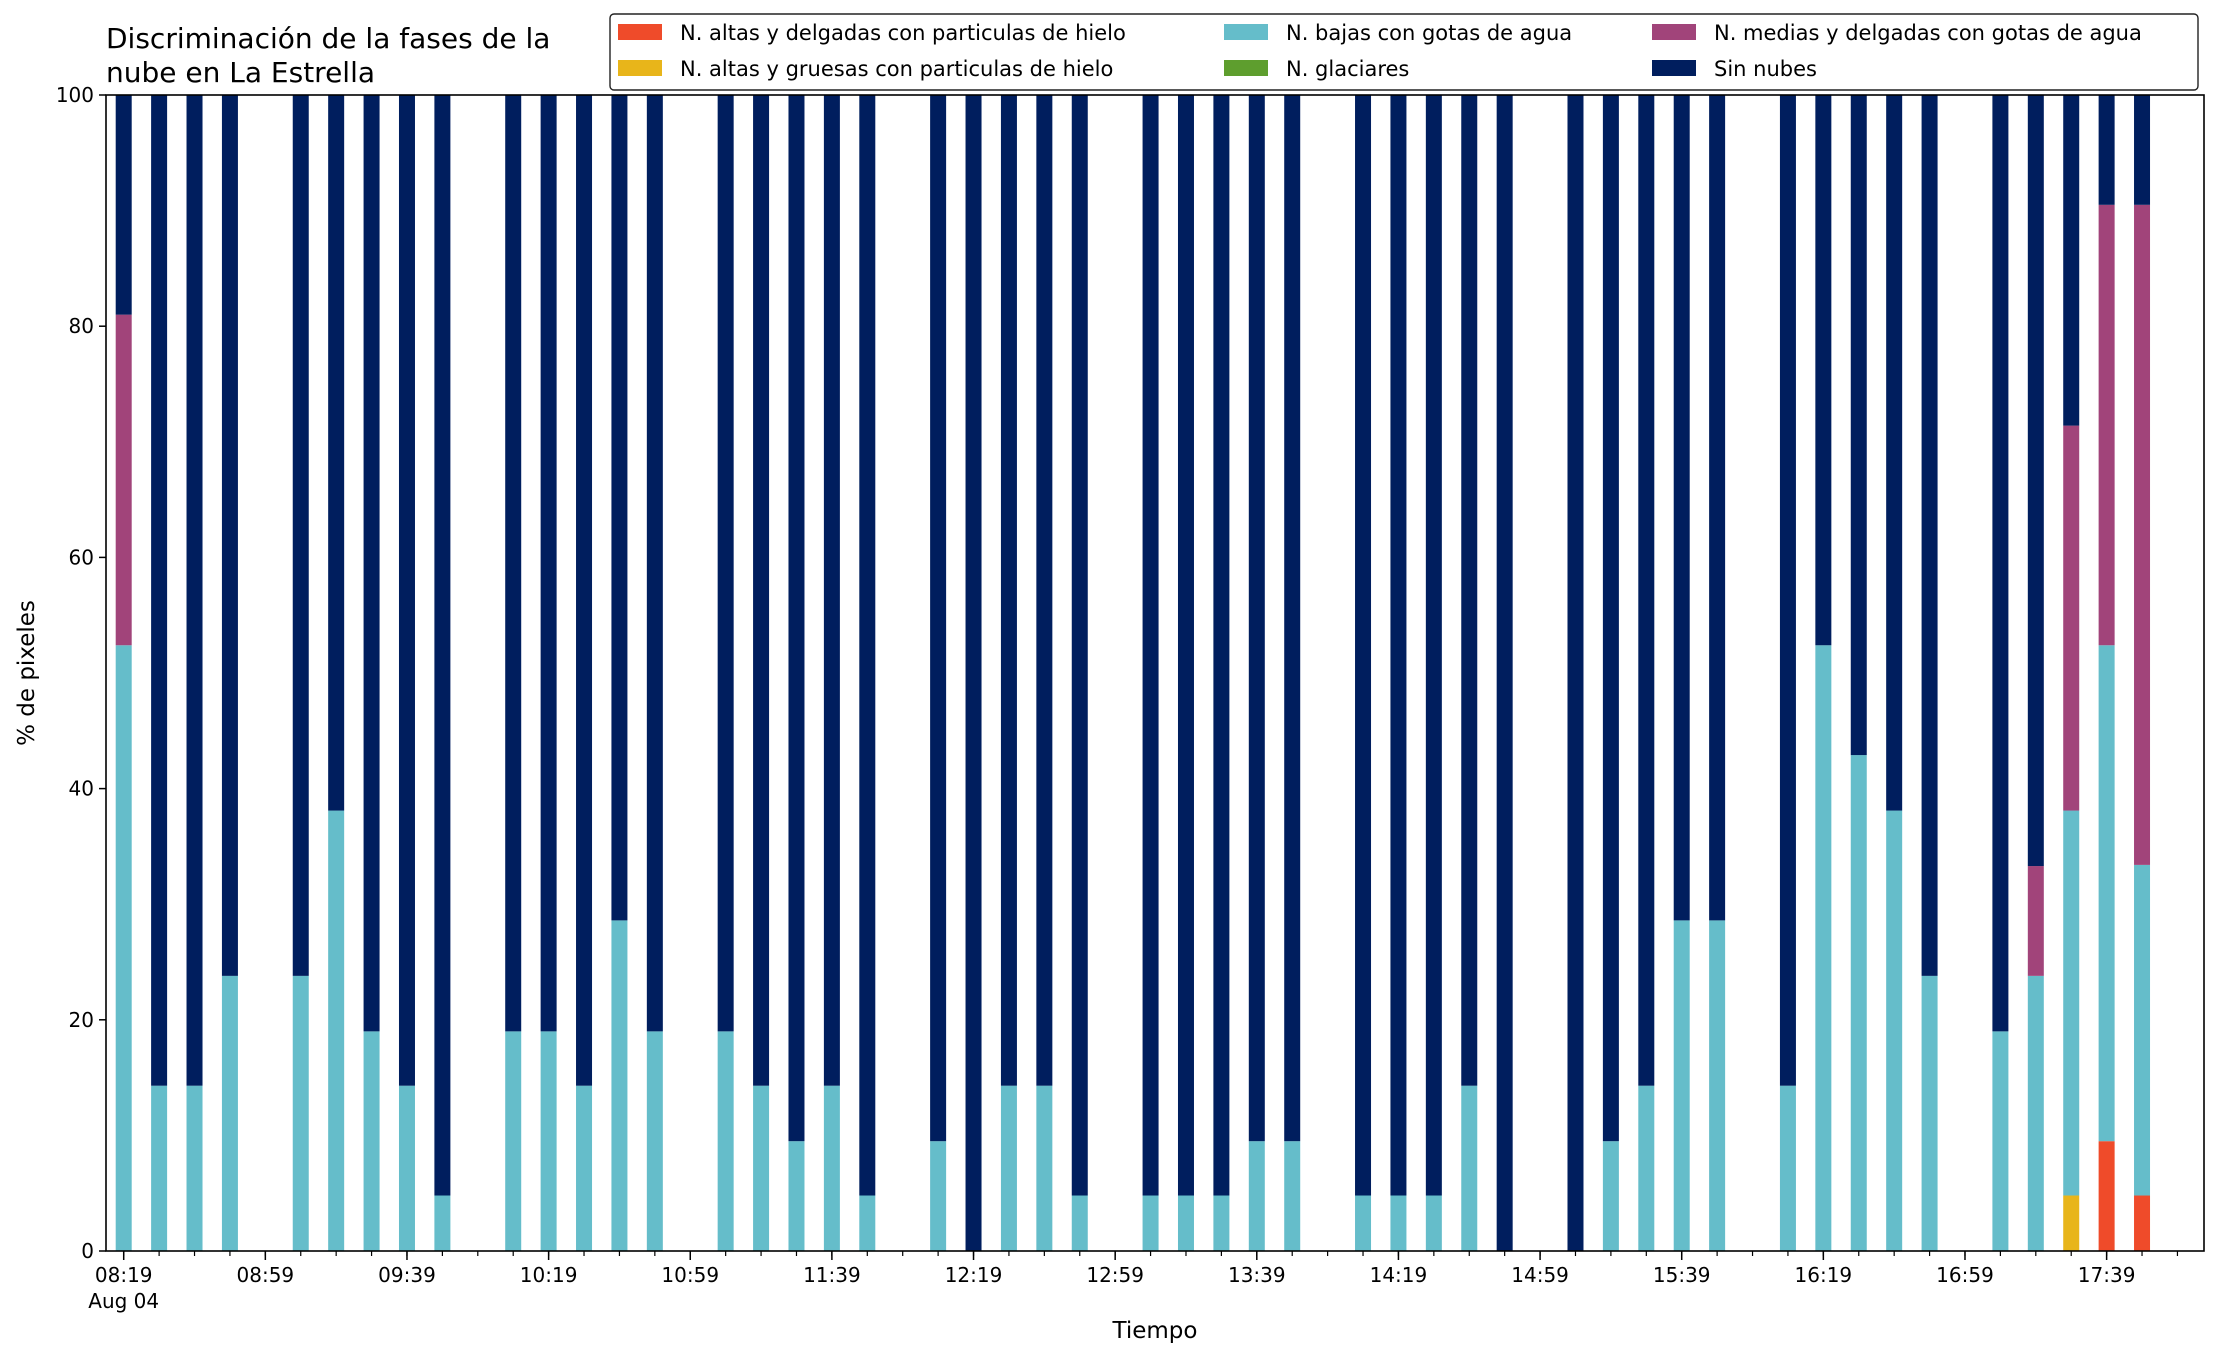  What do you see at coordinates (761, 1168) in the screenshot?
I see `bar-segment-2-11:19` at bounding box center [761, 1168].